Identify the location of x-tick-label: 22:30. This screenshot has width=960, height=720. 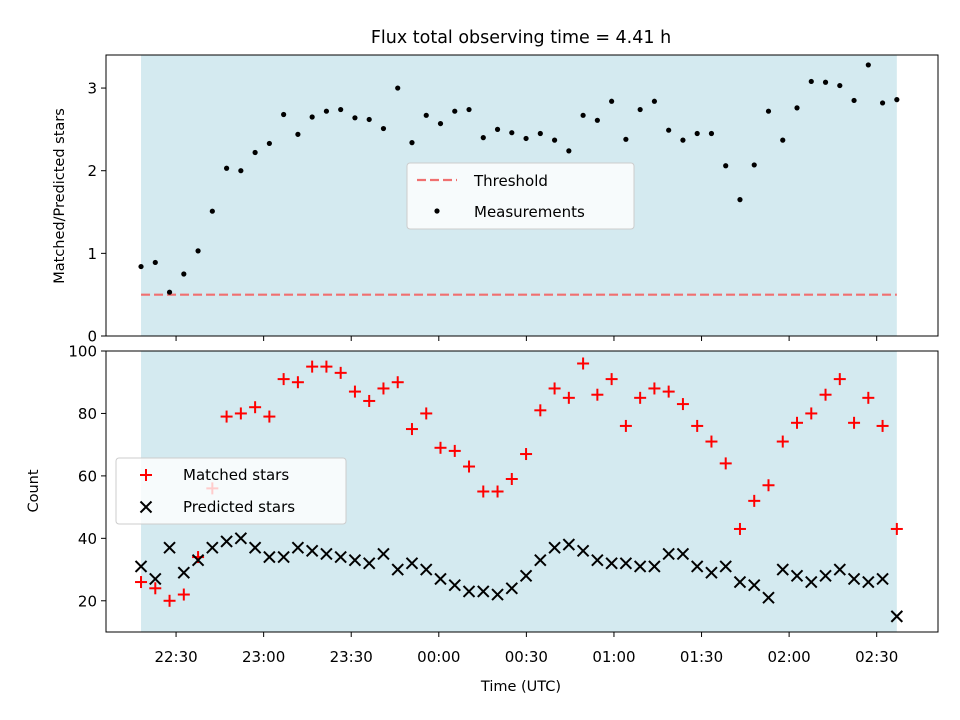
(175, 657).